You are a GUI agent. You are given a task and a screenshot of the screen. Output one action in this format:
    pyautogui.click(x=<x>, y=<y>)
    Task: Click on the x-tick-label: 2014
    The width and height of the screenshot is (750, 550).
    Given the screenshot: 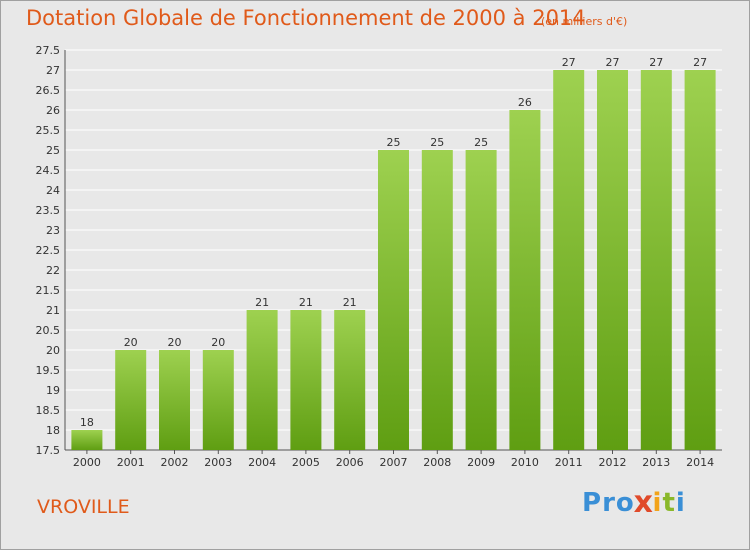 What is the action you would take?
    pyautogui.click(x=700, y=462)
    